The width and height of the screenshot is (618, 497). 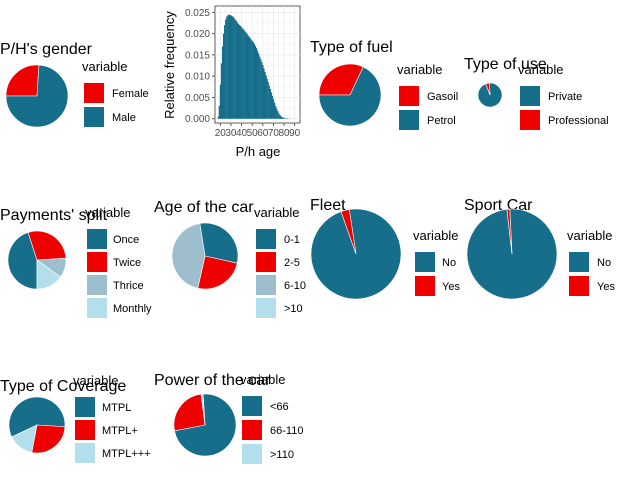 What do you see at coordinates (451, 287) in the screenshot?
I see `fleet-legend-label-yes: Yes` at bounding box center [451, 287].